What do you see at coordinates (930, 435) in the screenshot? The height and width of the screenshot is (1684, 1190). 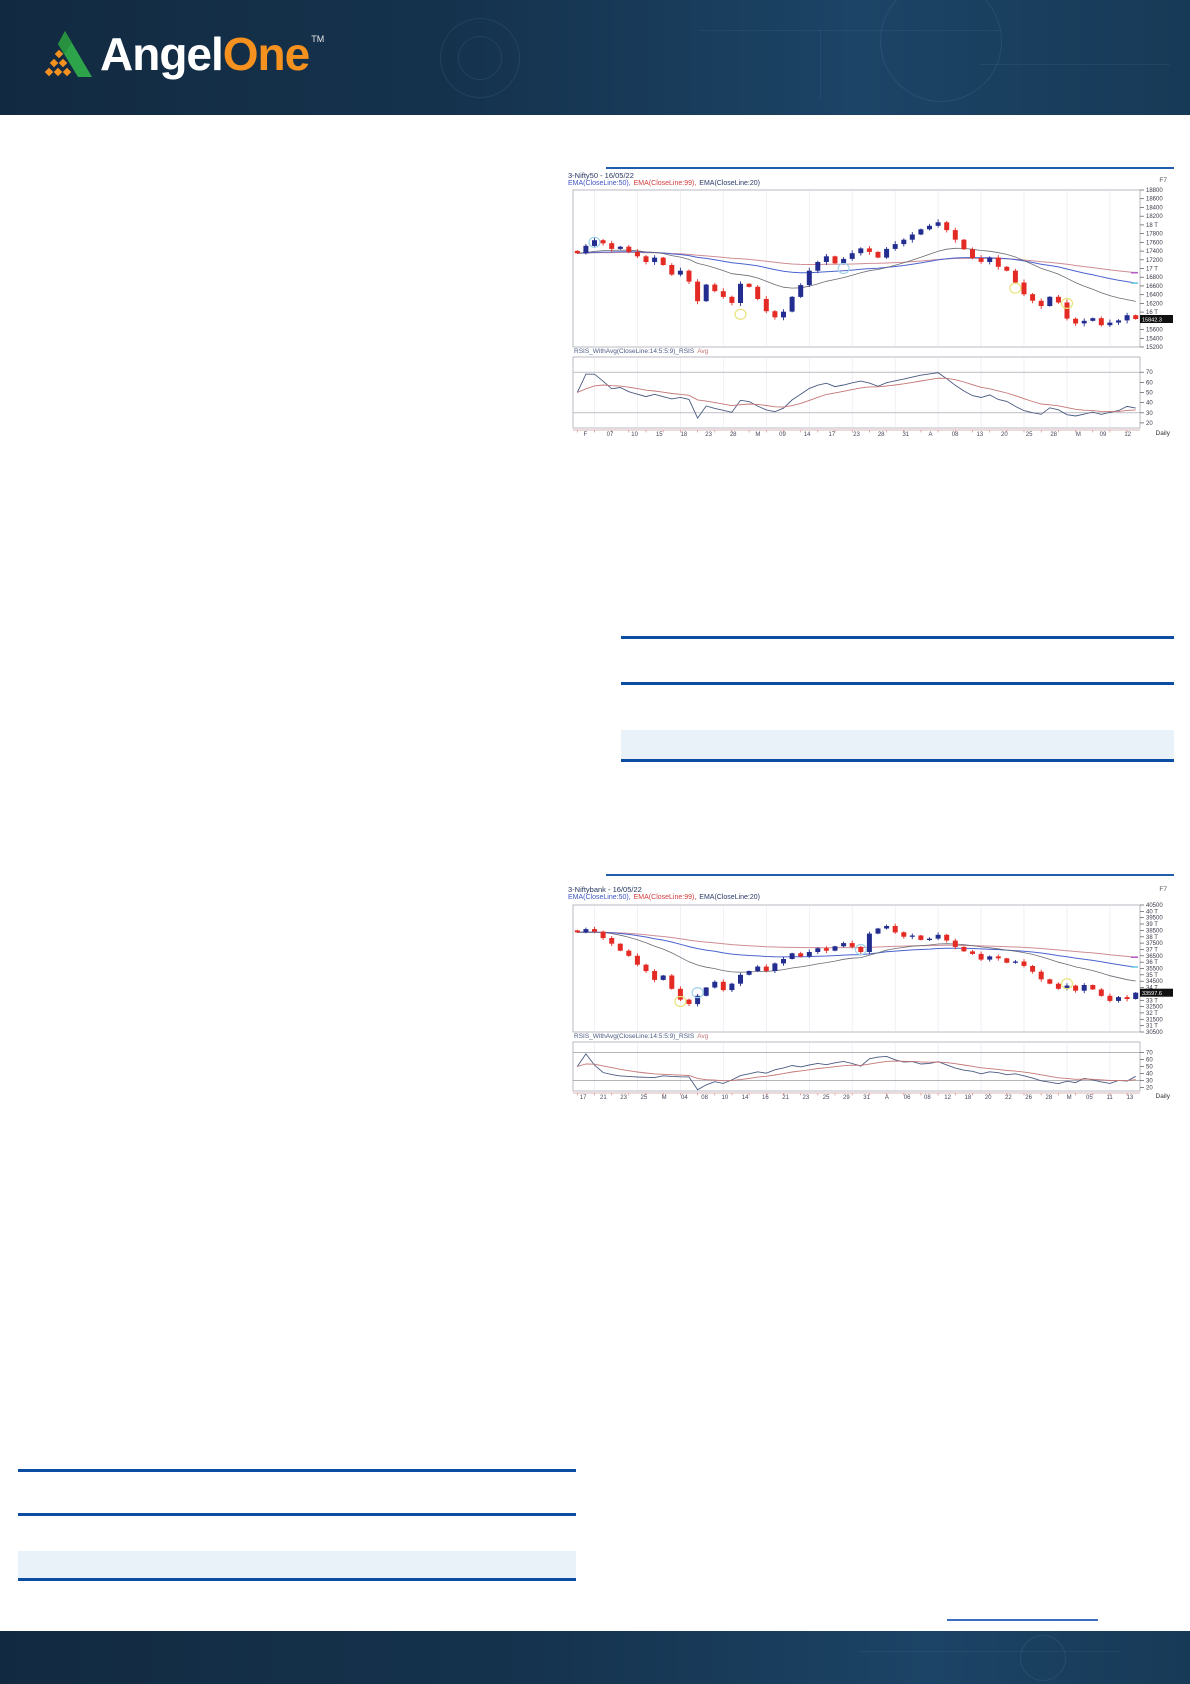 I see `svg-text: A` at bounding box center [930, 435].